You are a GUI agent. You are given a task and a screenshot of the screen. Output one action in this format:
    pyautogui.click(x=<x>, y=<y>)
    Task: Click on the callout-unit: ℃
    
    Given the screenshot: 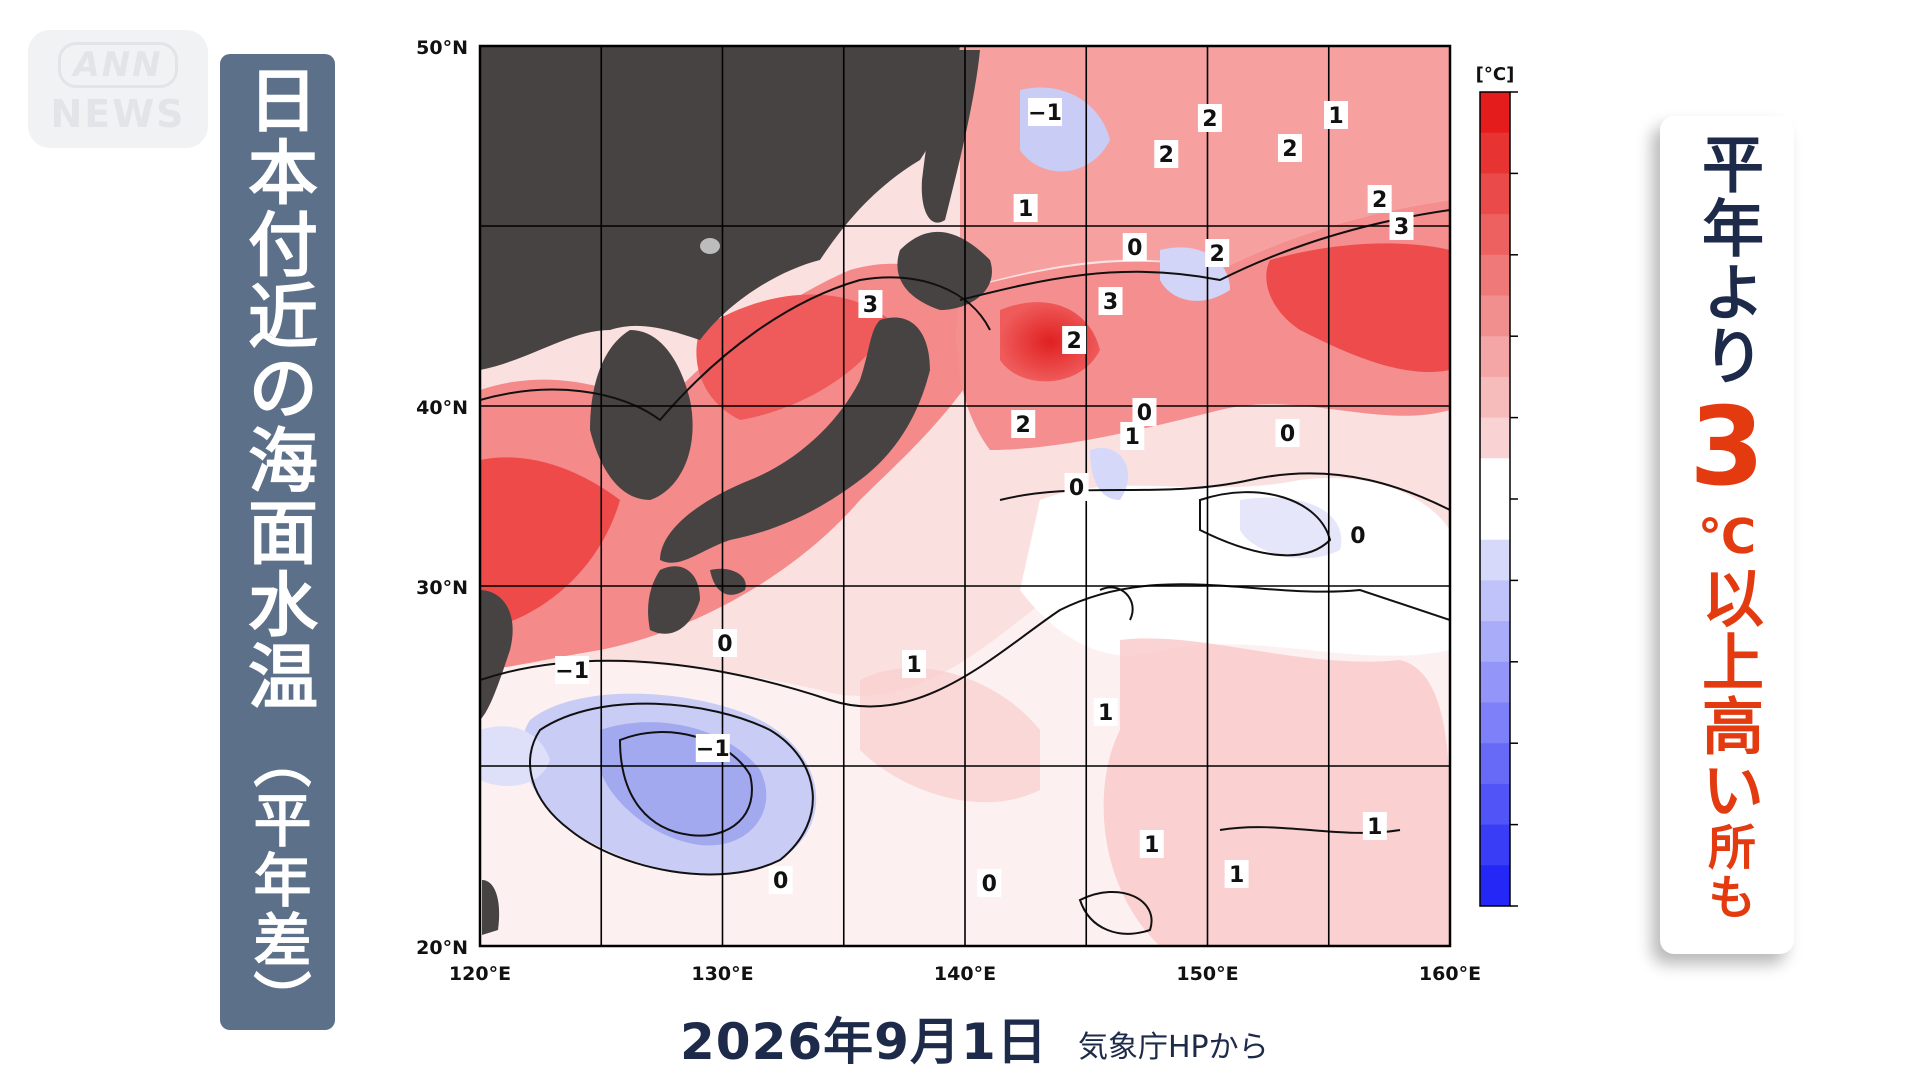 What is the action you would take?
    pyautogui.click(x=1727, y=537)
    